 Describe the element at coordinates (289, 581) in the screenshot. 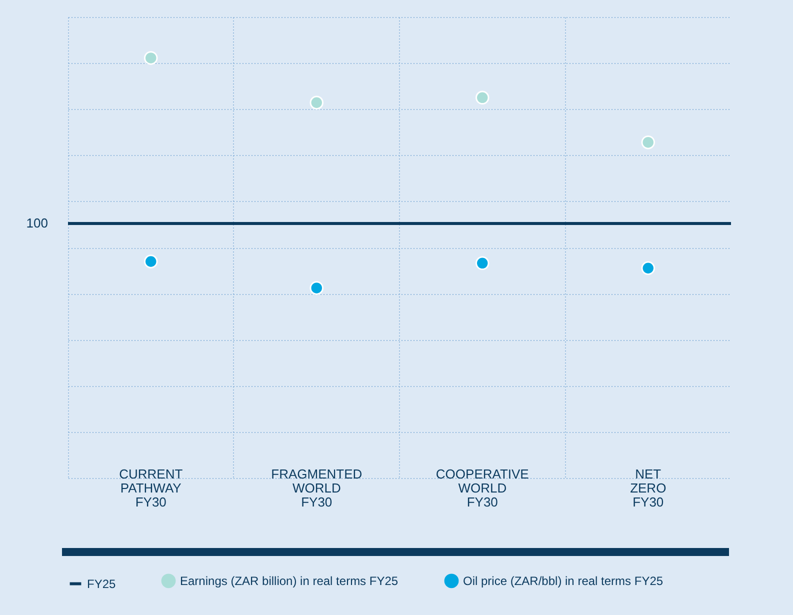

I see `legend-label: Earnings (ZAR billion) in real terms FY25` at that location.